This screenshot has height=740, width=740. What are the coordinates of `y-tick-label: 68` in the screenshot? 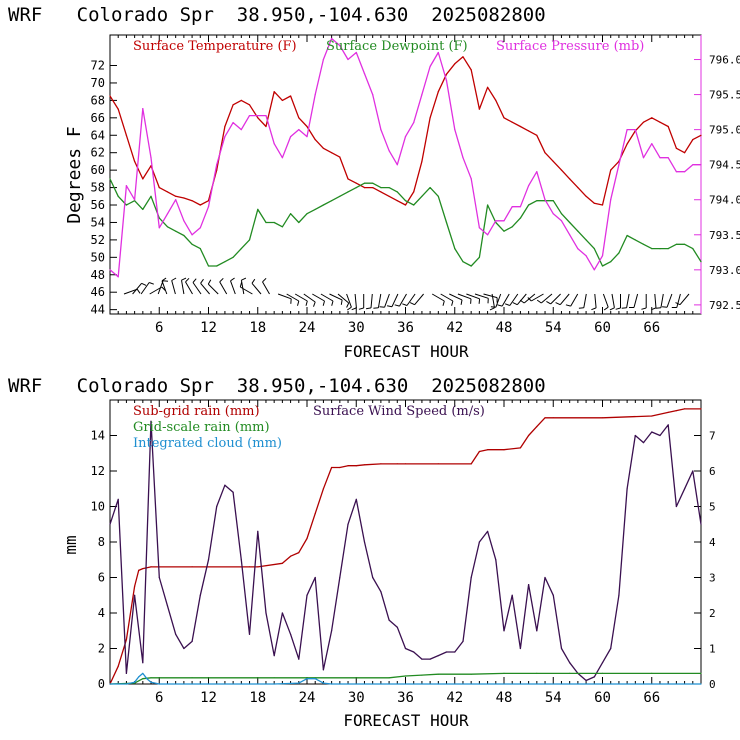 It's located at (98, 100).